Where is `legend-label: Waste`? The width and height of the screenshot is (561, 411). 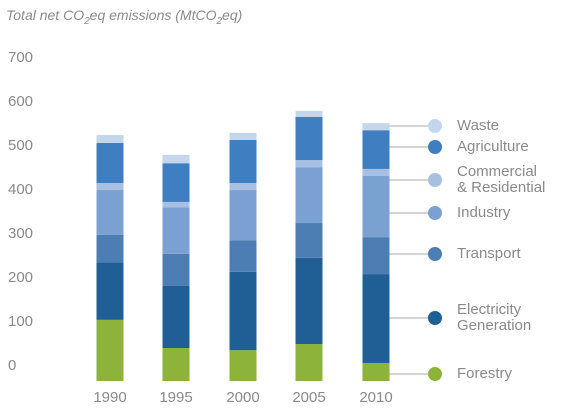 legend-label: Waste is located at coordinates (478, 125).